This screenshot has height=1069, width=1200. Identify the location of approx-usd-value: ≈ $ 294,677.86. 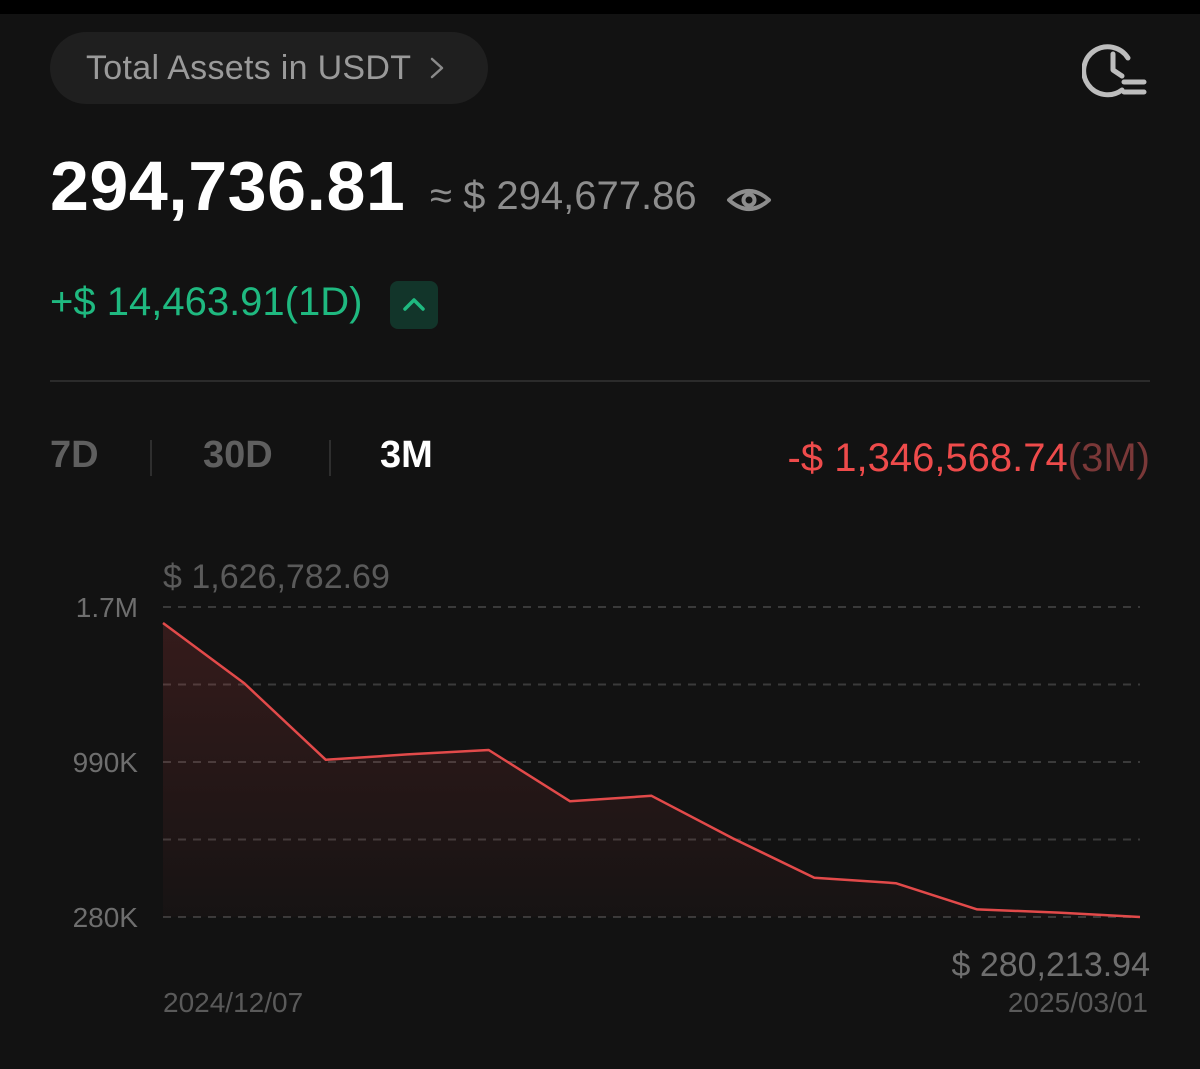
(563, 196).